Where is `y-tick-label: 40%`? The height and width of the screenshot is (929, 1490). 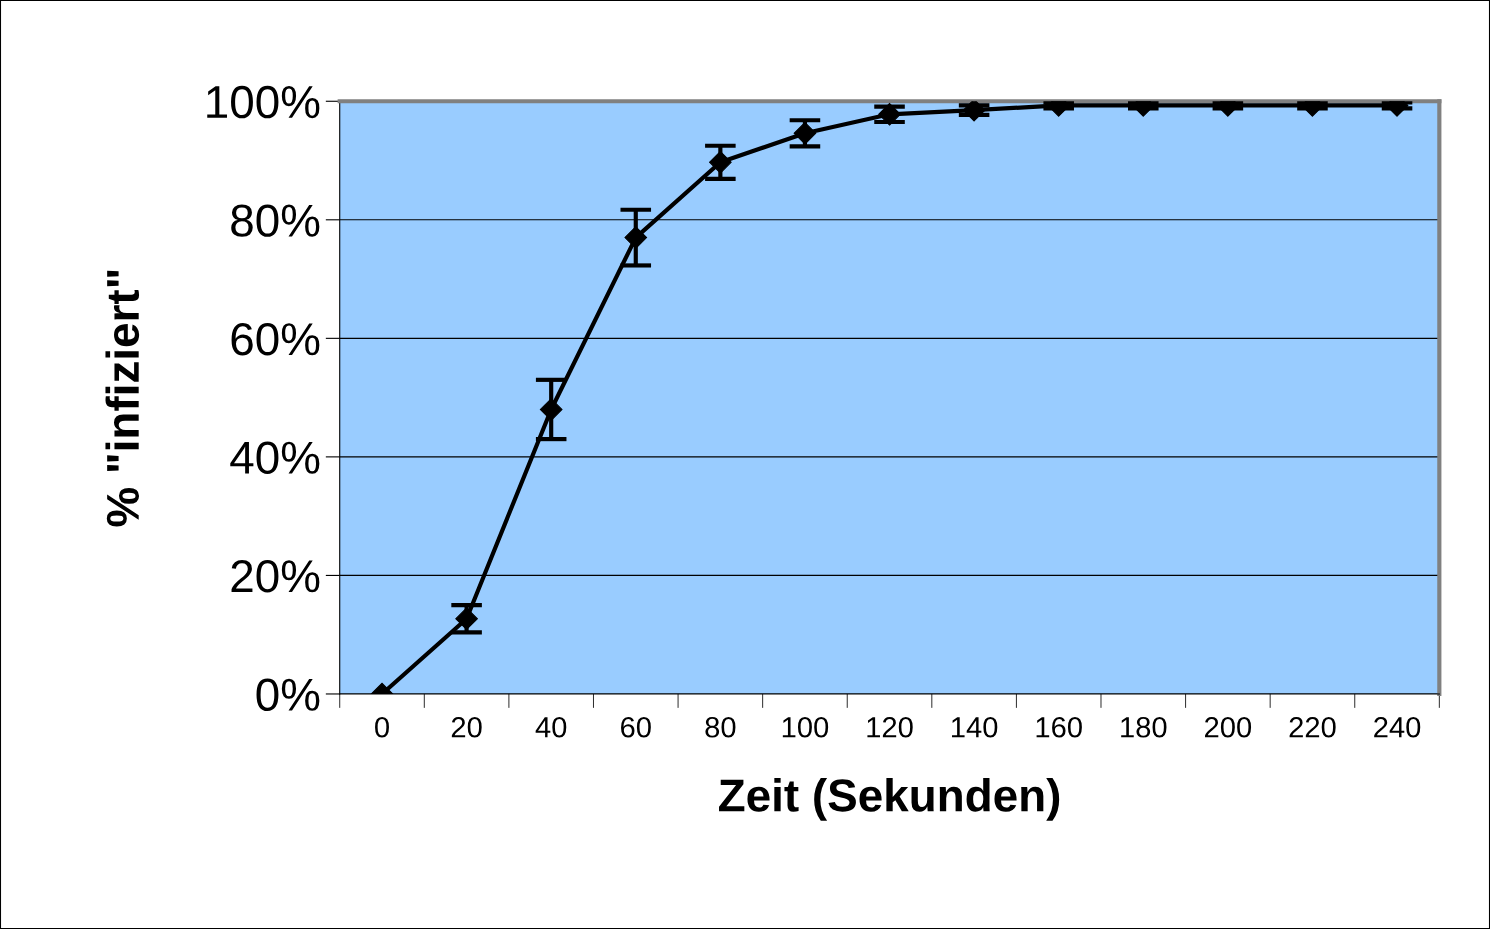 y-tick-label: 40% is located at coordinates (275, 457).